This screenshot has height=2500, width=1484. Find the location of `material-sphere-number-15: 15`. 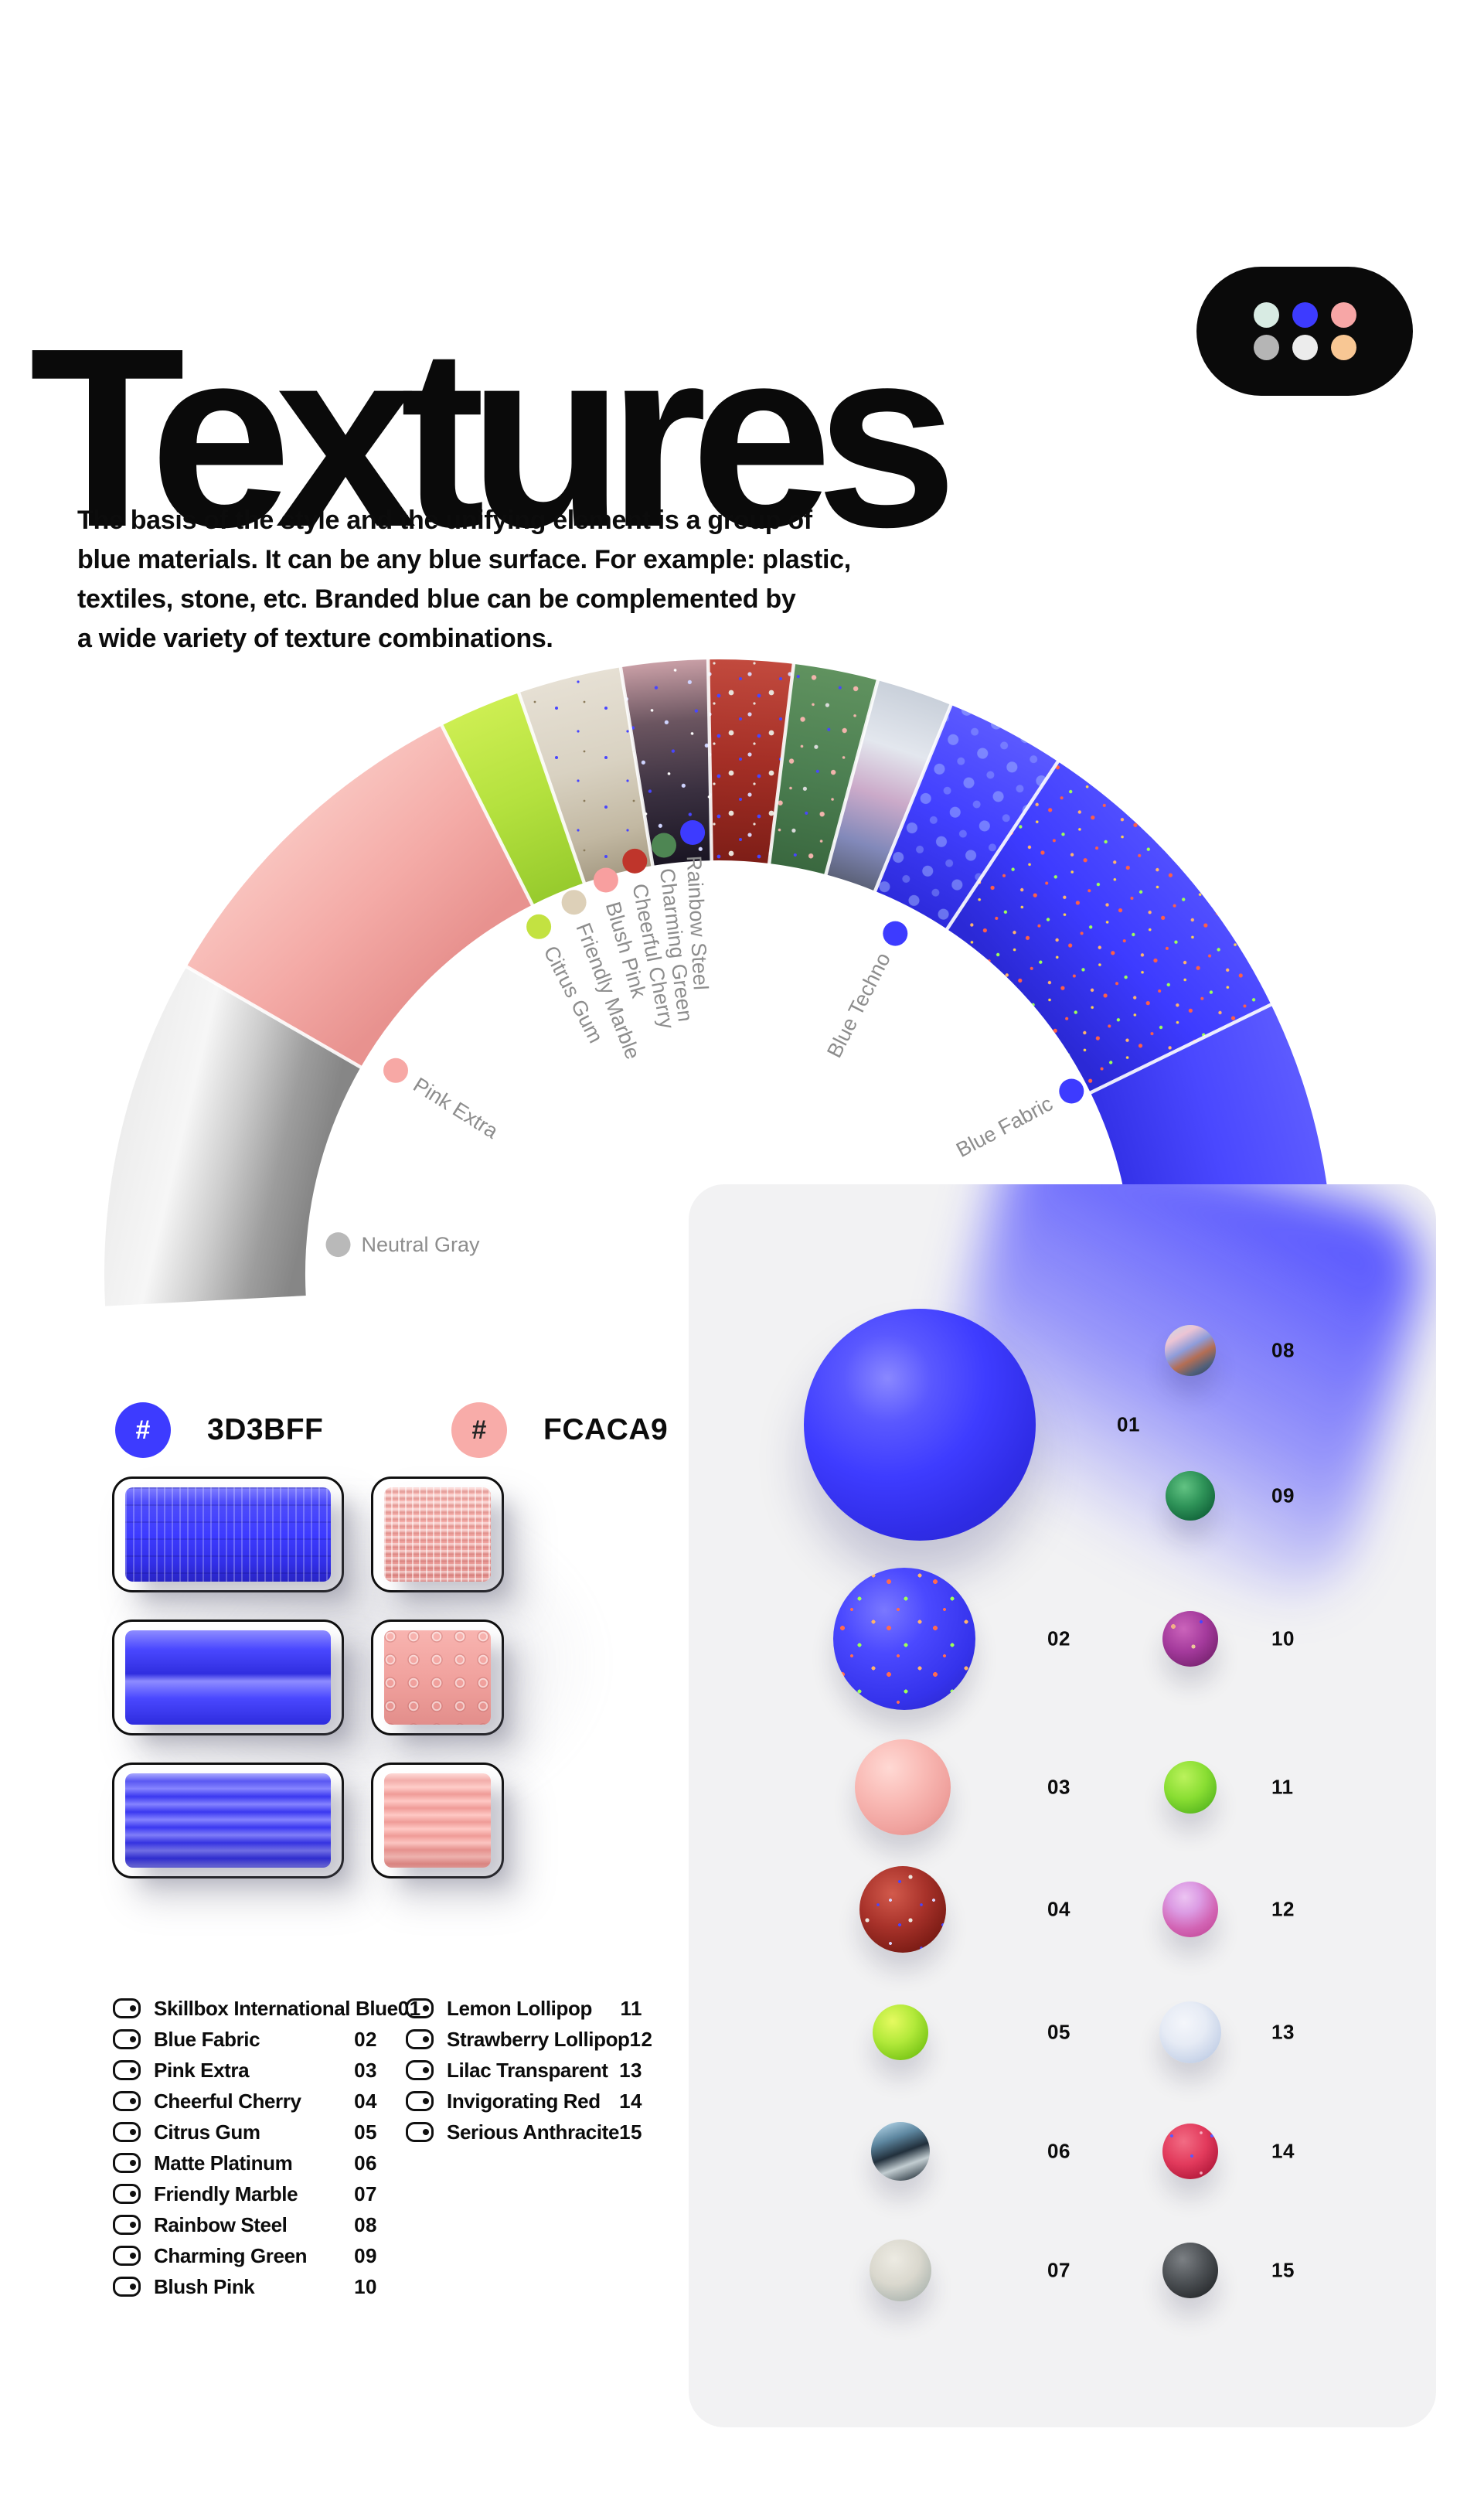

material-sphere-number-15: 15 is located at coordinates (1283, 2270).